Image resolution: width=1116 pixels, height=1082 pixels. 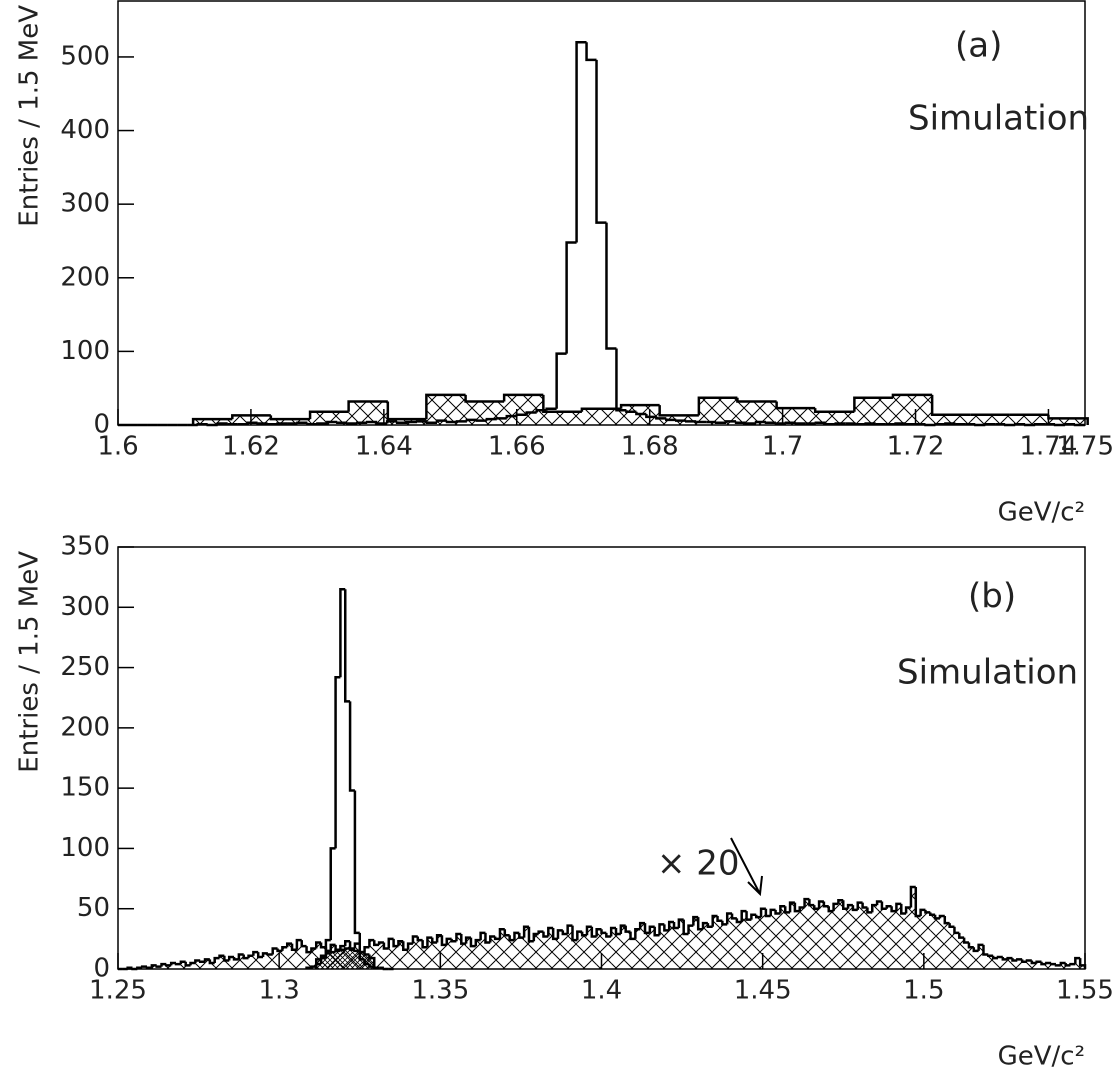 What do you see at coordinates (384, 447) in the screenshot?
I see `x-tick-label: 1.64` at bounding box center [384, 447].